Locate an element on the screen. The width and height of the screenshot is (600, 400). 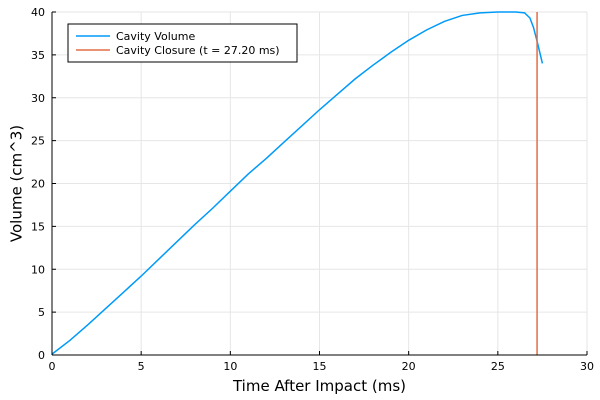
x-tick-label: 30 is located at coordinates (587, 366).